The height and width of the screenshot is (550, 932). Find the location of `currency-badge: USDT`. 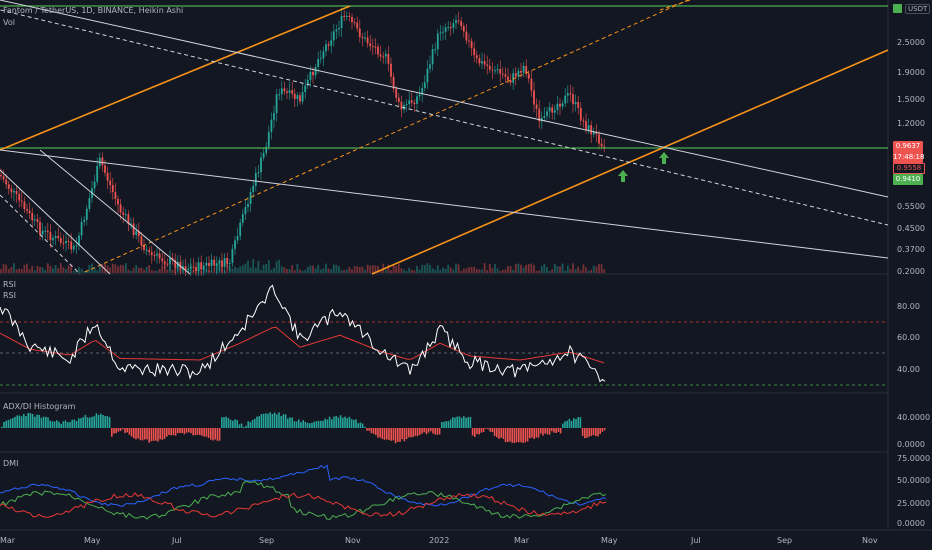

currency-badge: USDT is located at coordinates (918, 9).